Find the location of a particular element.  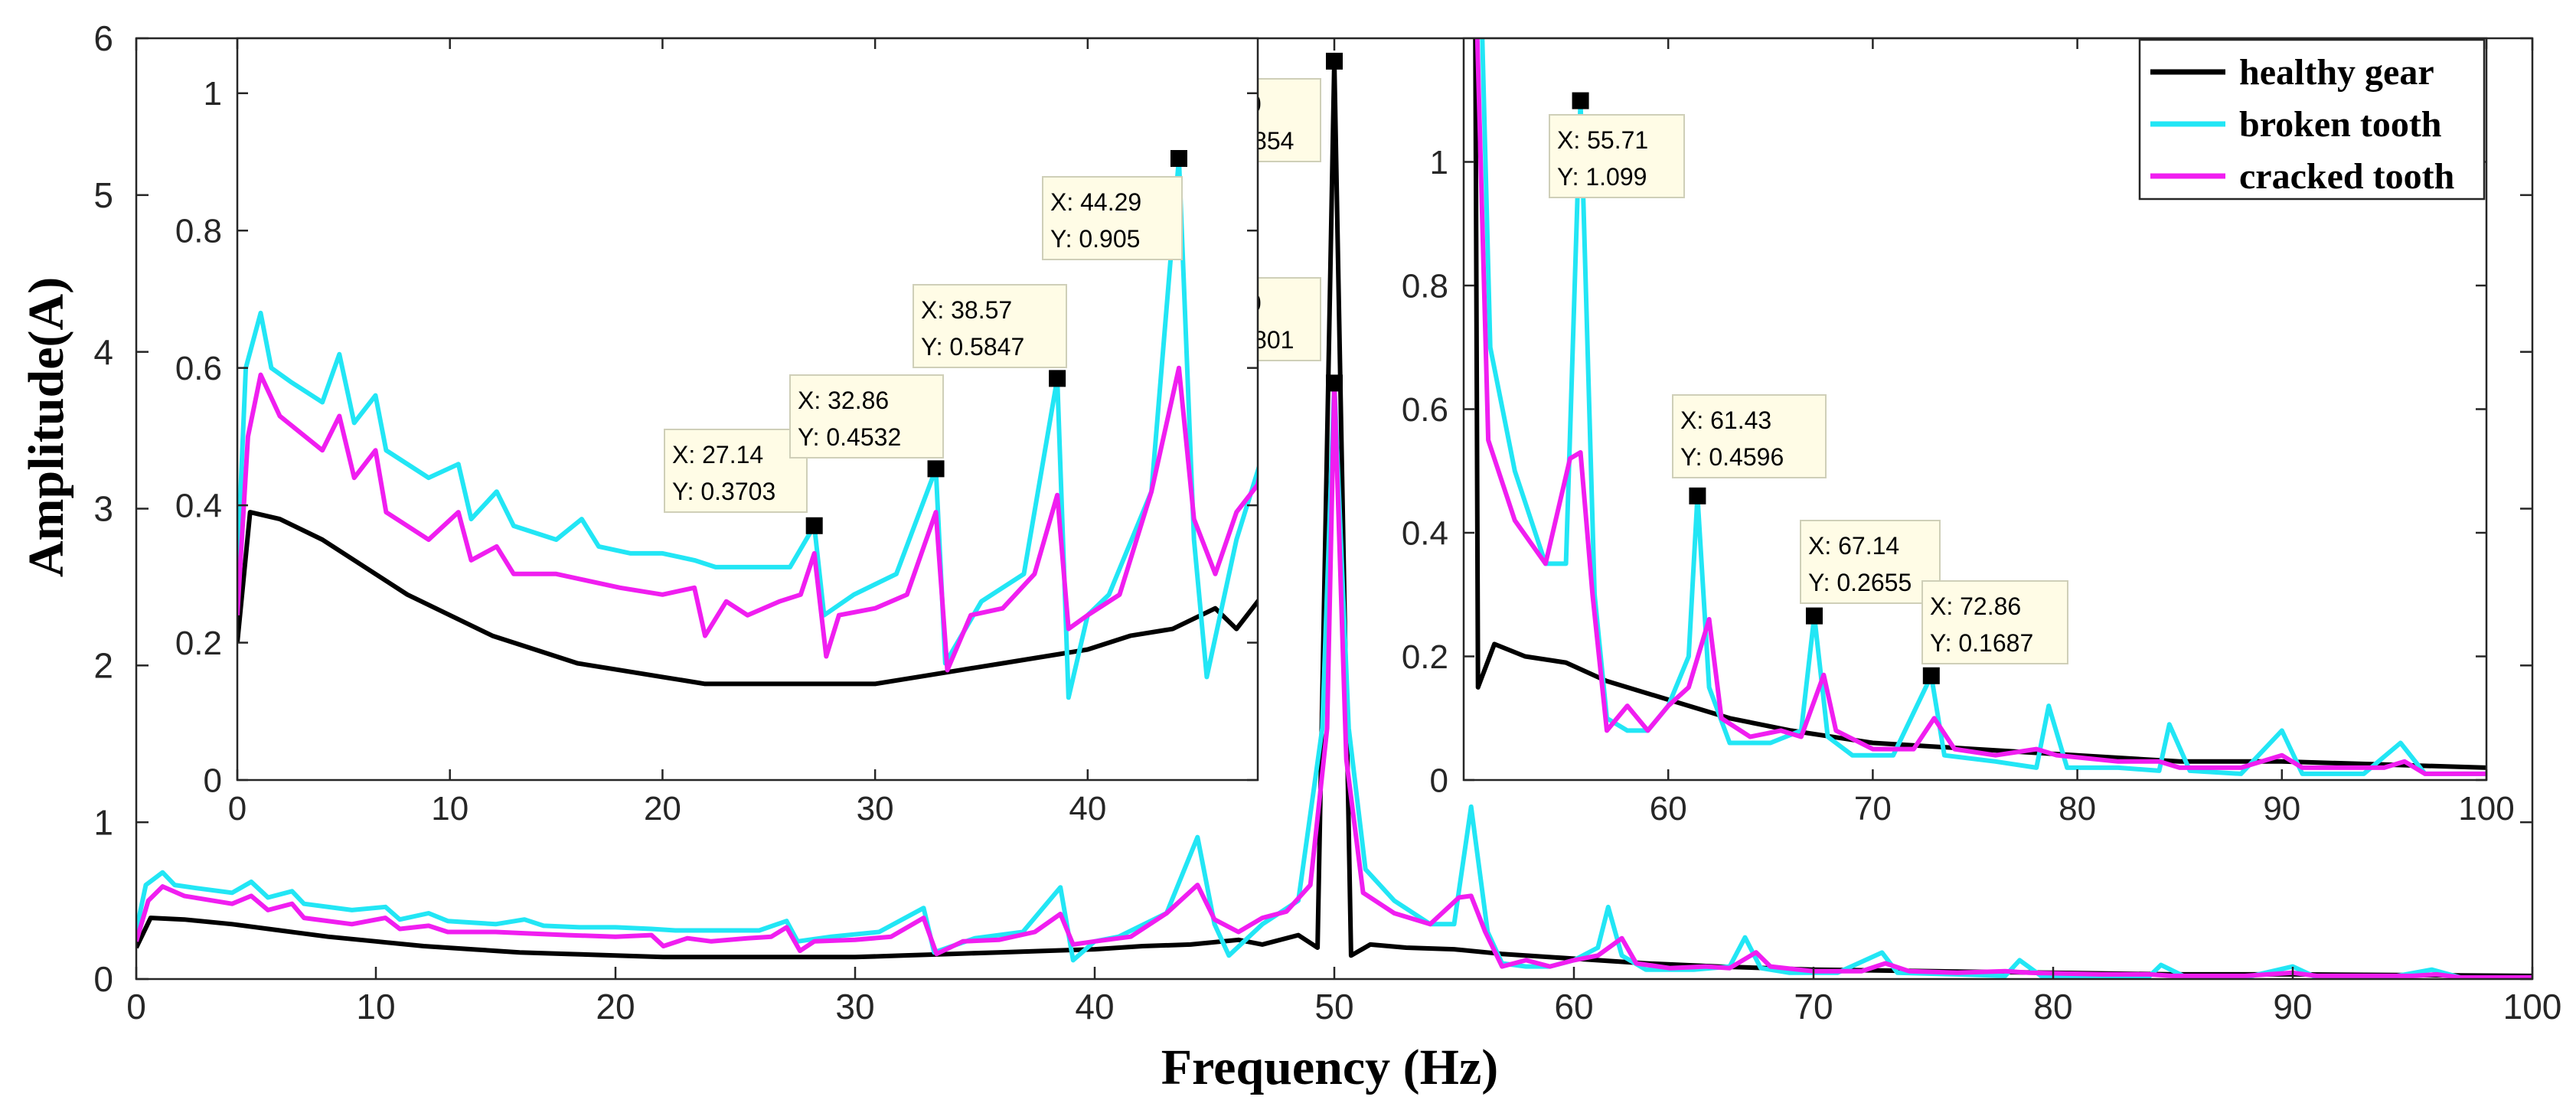

inset-right-datatip-y: Y: 0.1687 is located at coordinates (1981, 643).